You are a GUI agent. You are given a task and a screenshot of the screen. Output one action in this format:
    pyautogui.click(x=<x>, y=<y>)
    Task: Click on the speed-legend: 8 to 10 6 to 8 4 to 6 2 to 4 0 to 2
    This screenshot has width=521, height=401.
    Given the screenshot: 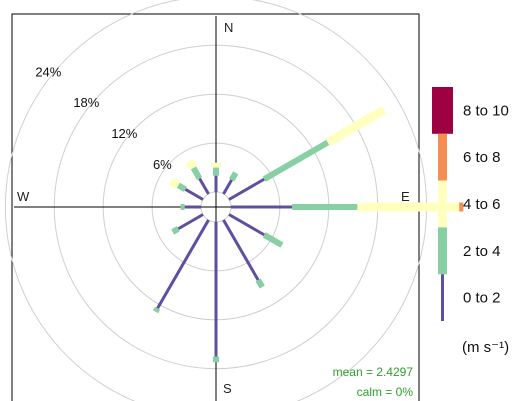 What is the action you would take?
    pyautogui.click(x=470, y=204)
    